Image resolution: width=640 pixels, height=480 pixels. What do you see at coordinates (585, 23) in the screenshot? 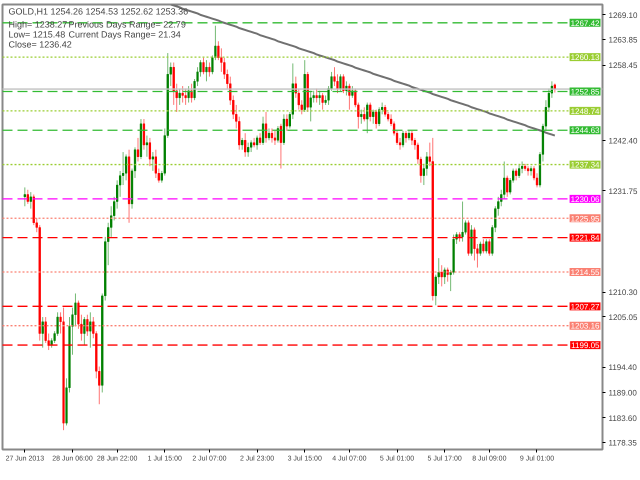
I see `ref-line-label: 1267.42` at bounding box center [585, 23].